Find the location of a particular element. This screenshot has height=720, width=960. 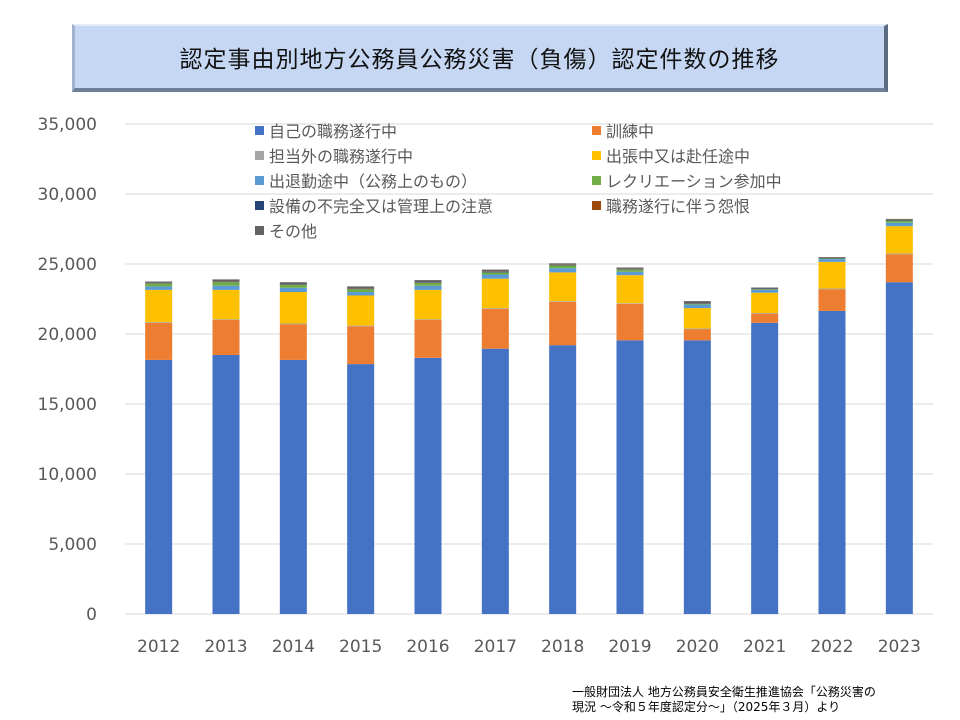

legend-item: 出退勤途中（公務上のもの） is located at coordinates (366, 180).